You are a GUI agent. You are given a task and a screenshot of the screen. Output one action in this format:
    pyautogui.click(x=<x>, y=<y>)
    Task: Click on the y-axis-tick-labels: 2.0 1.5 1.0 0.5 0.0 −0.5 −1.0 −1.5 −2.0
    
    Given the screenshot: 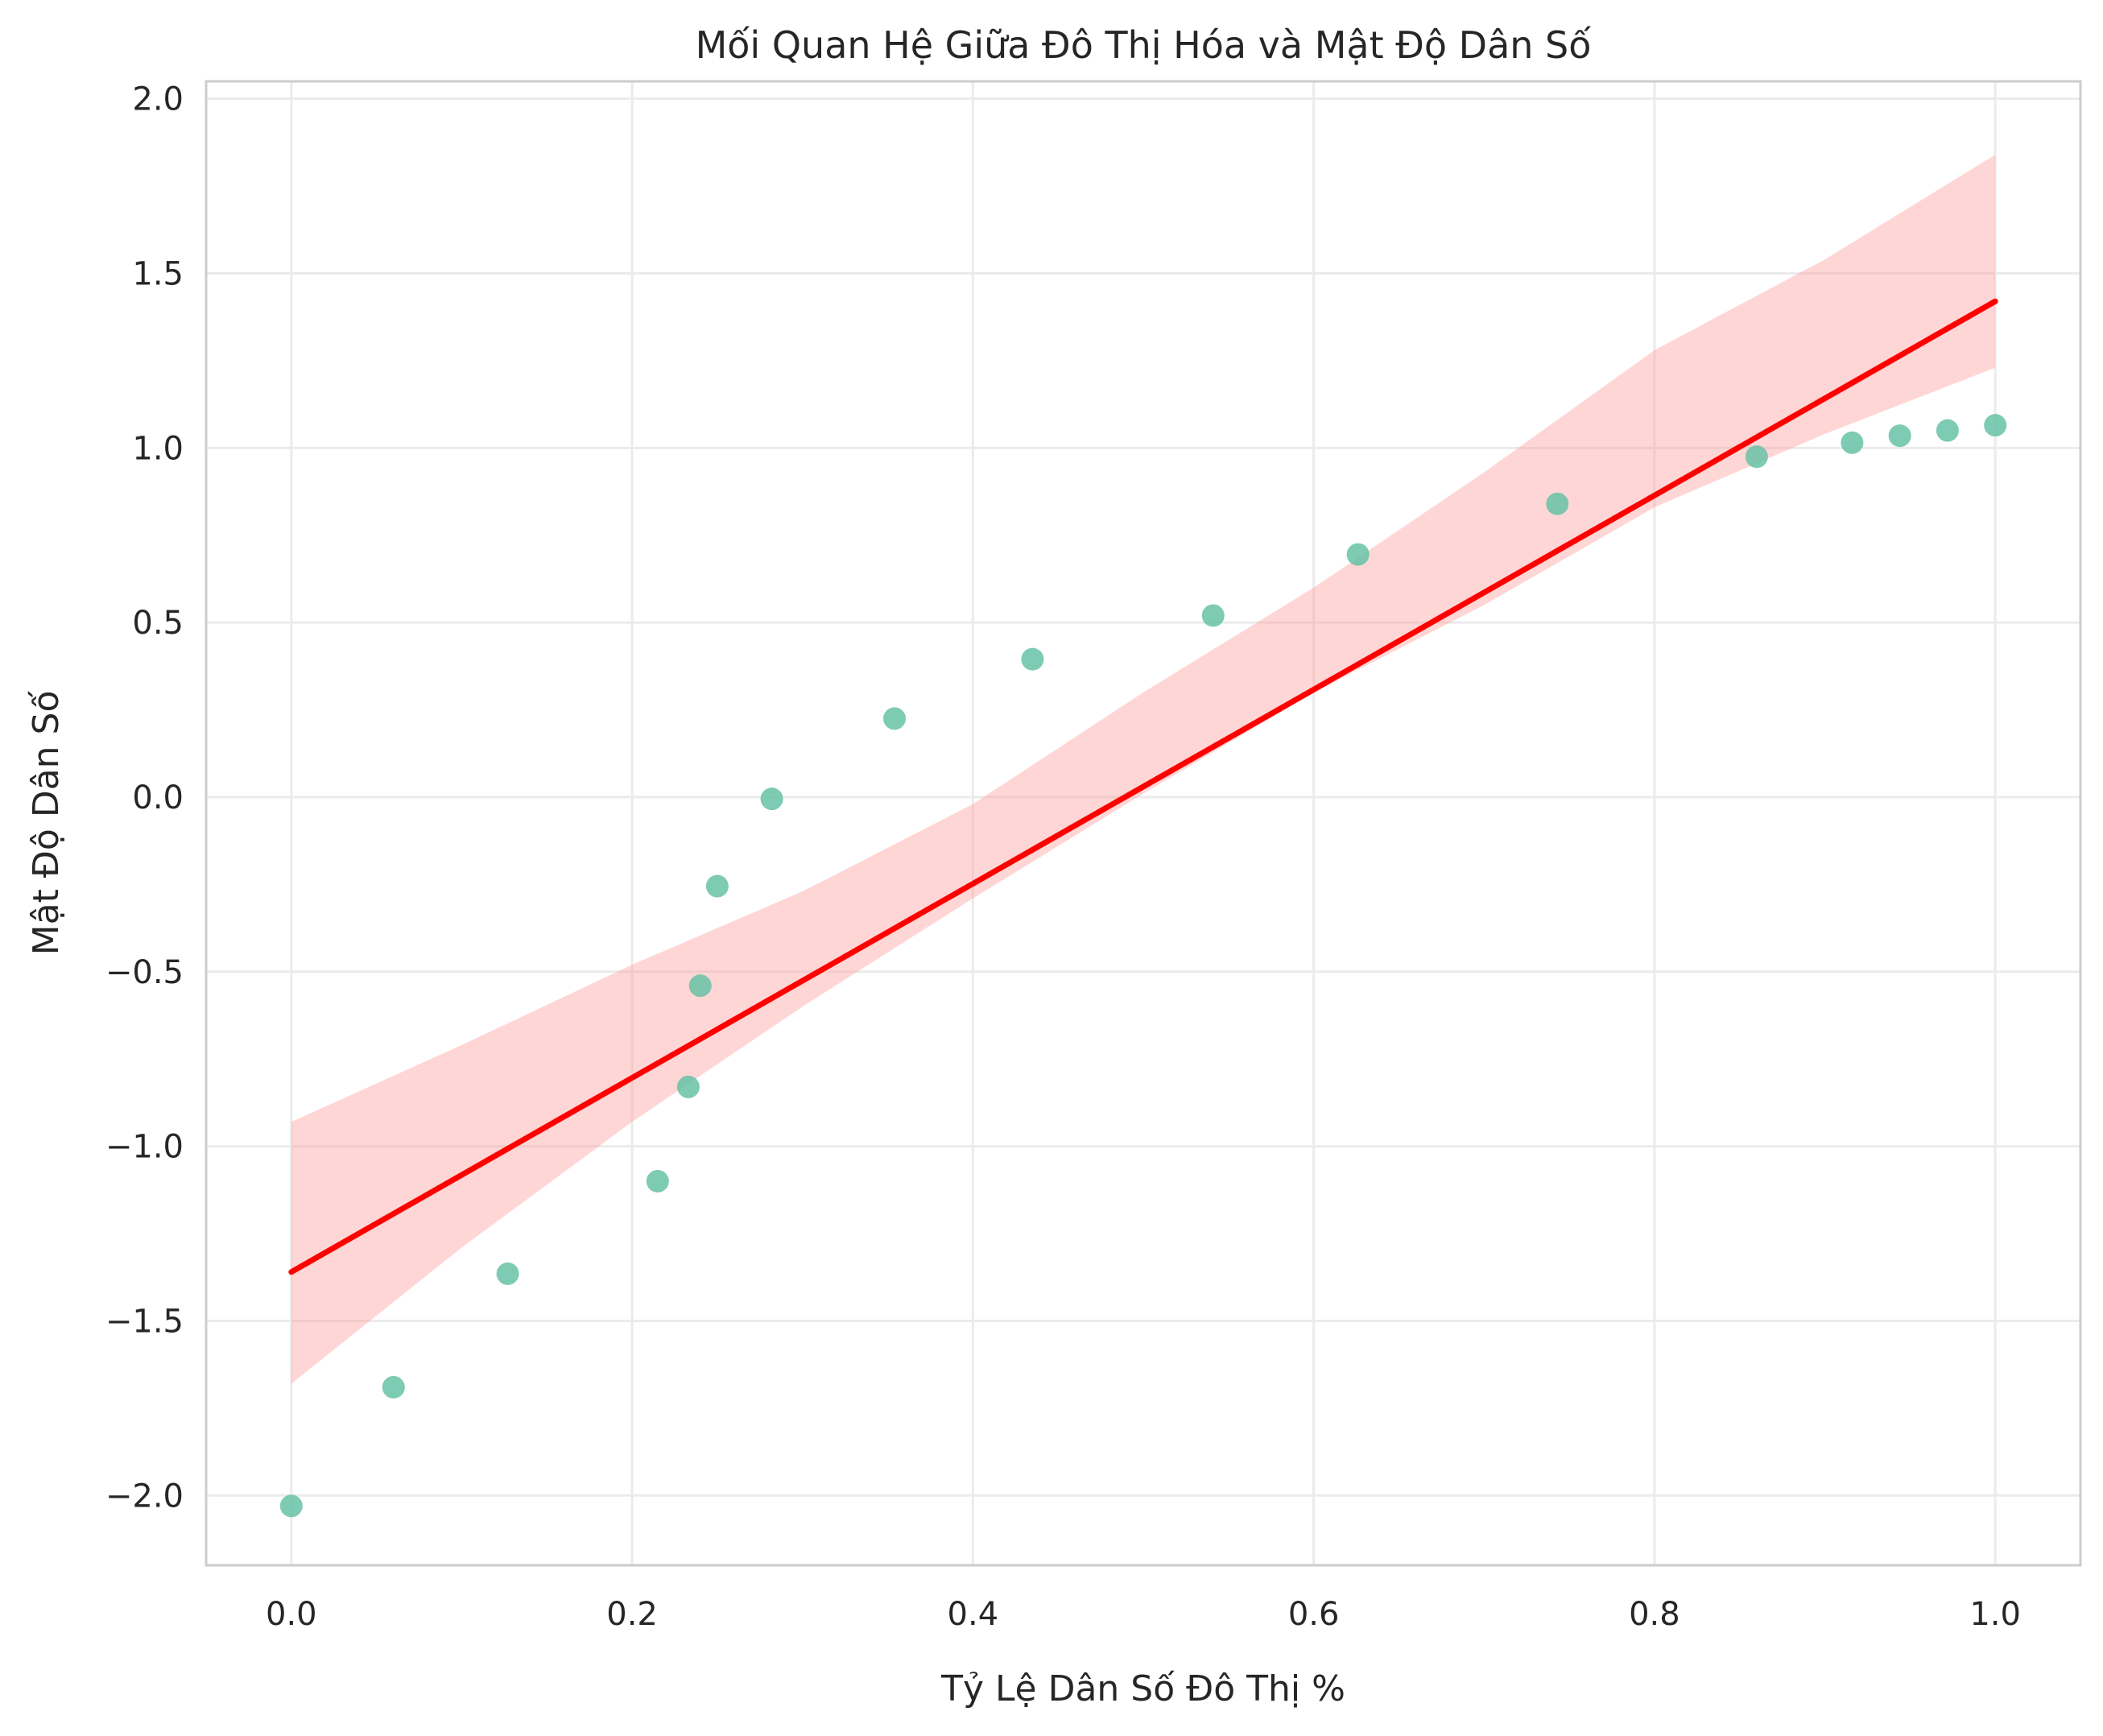 What is the action you would take?
    pyautogui.click(x=145, y=798)
    